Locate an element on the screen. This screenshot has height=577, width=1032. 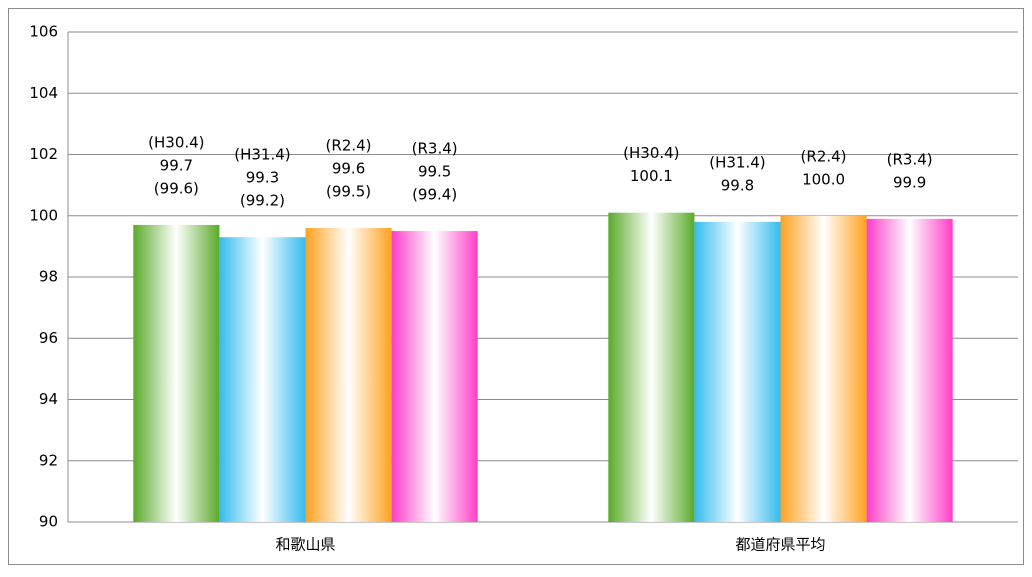
value-label: 99.7 is located at coordinates (176, 165).